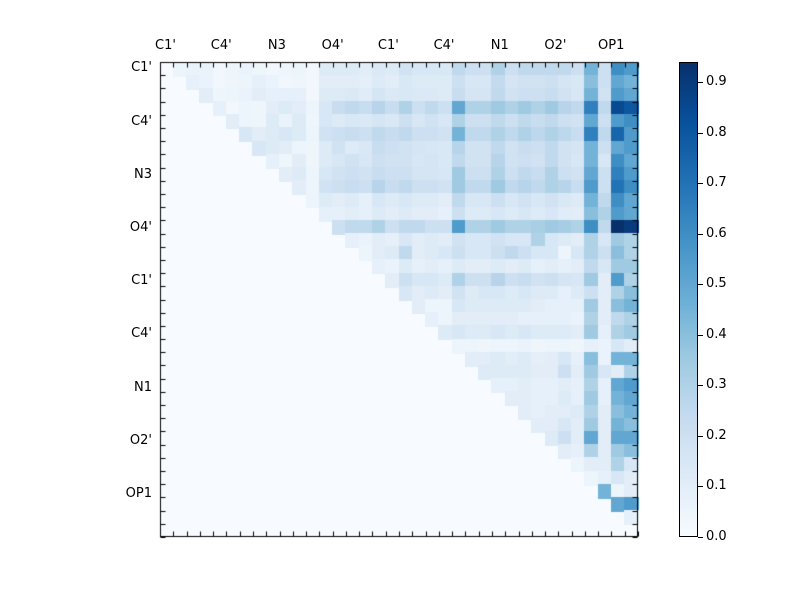 This screenshot has height=600, width=800. I want to click on colorbar-tick-label: 0.8, so click(716, 132).